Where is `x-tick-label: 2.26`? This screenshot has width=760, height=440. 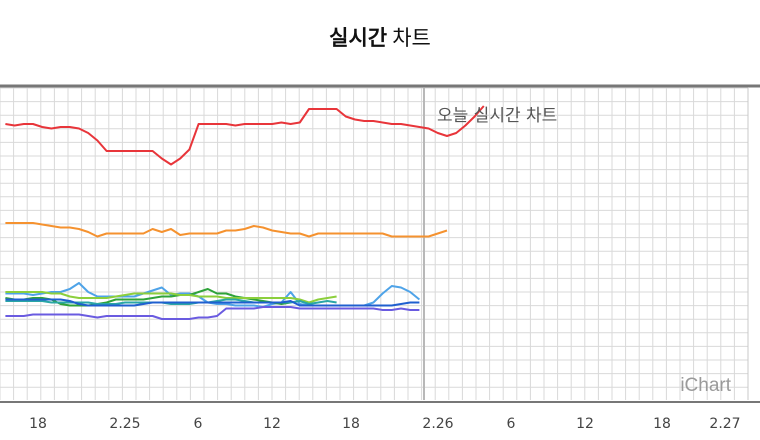
x-tick-label: 2.26 is located at coordinates (437, 424).